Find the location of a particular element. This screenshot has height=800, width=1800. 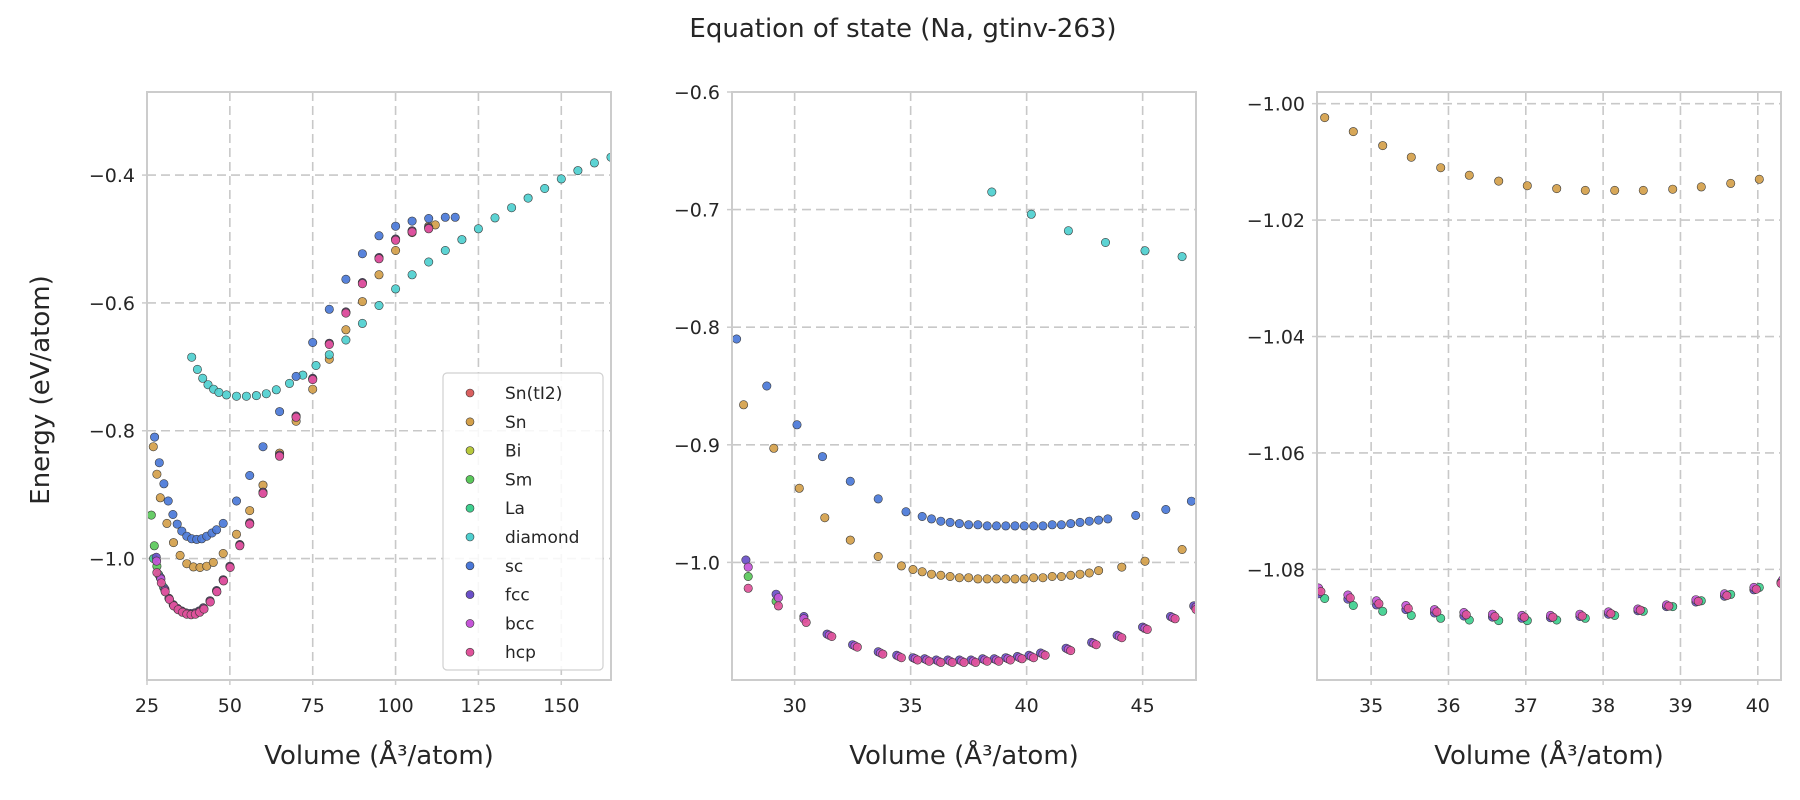

x-tick-label: 36 is located at coordinates (1448, 706).